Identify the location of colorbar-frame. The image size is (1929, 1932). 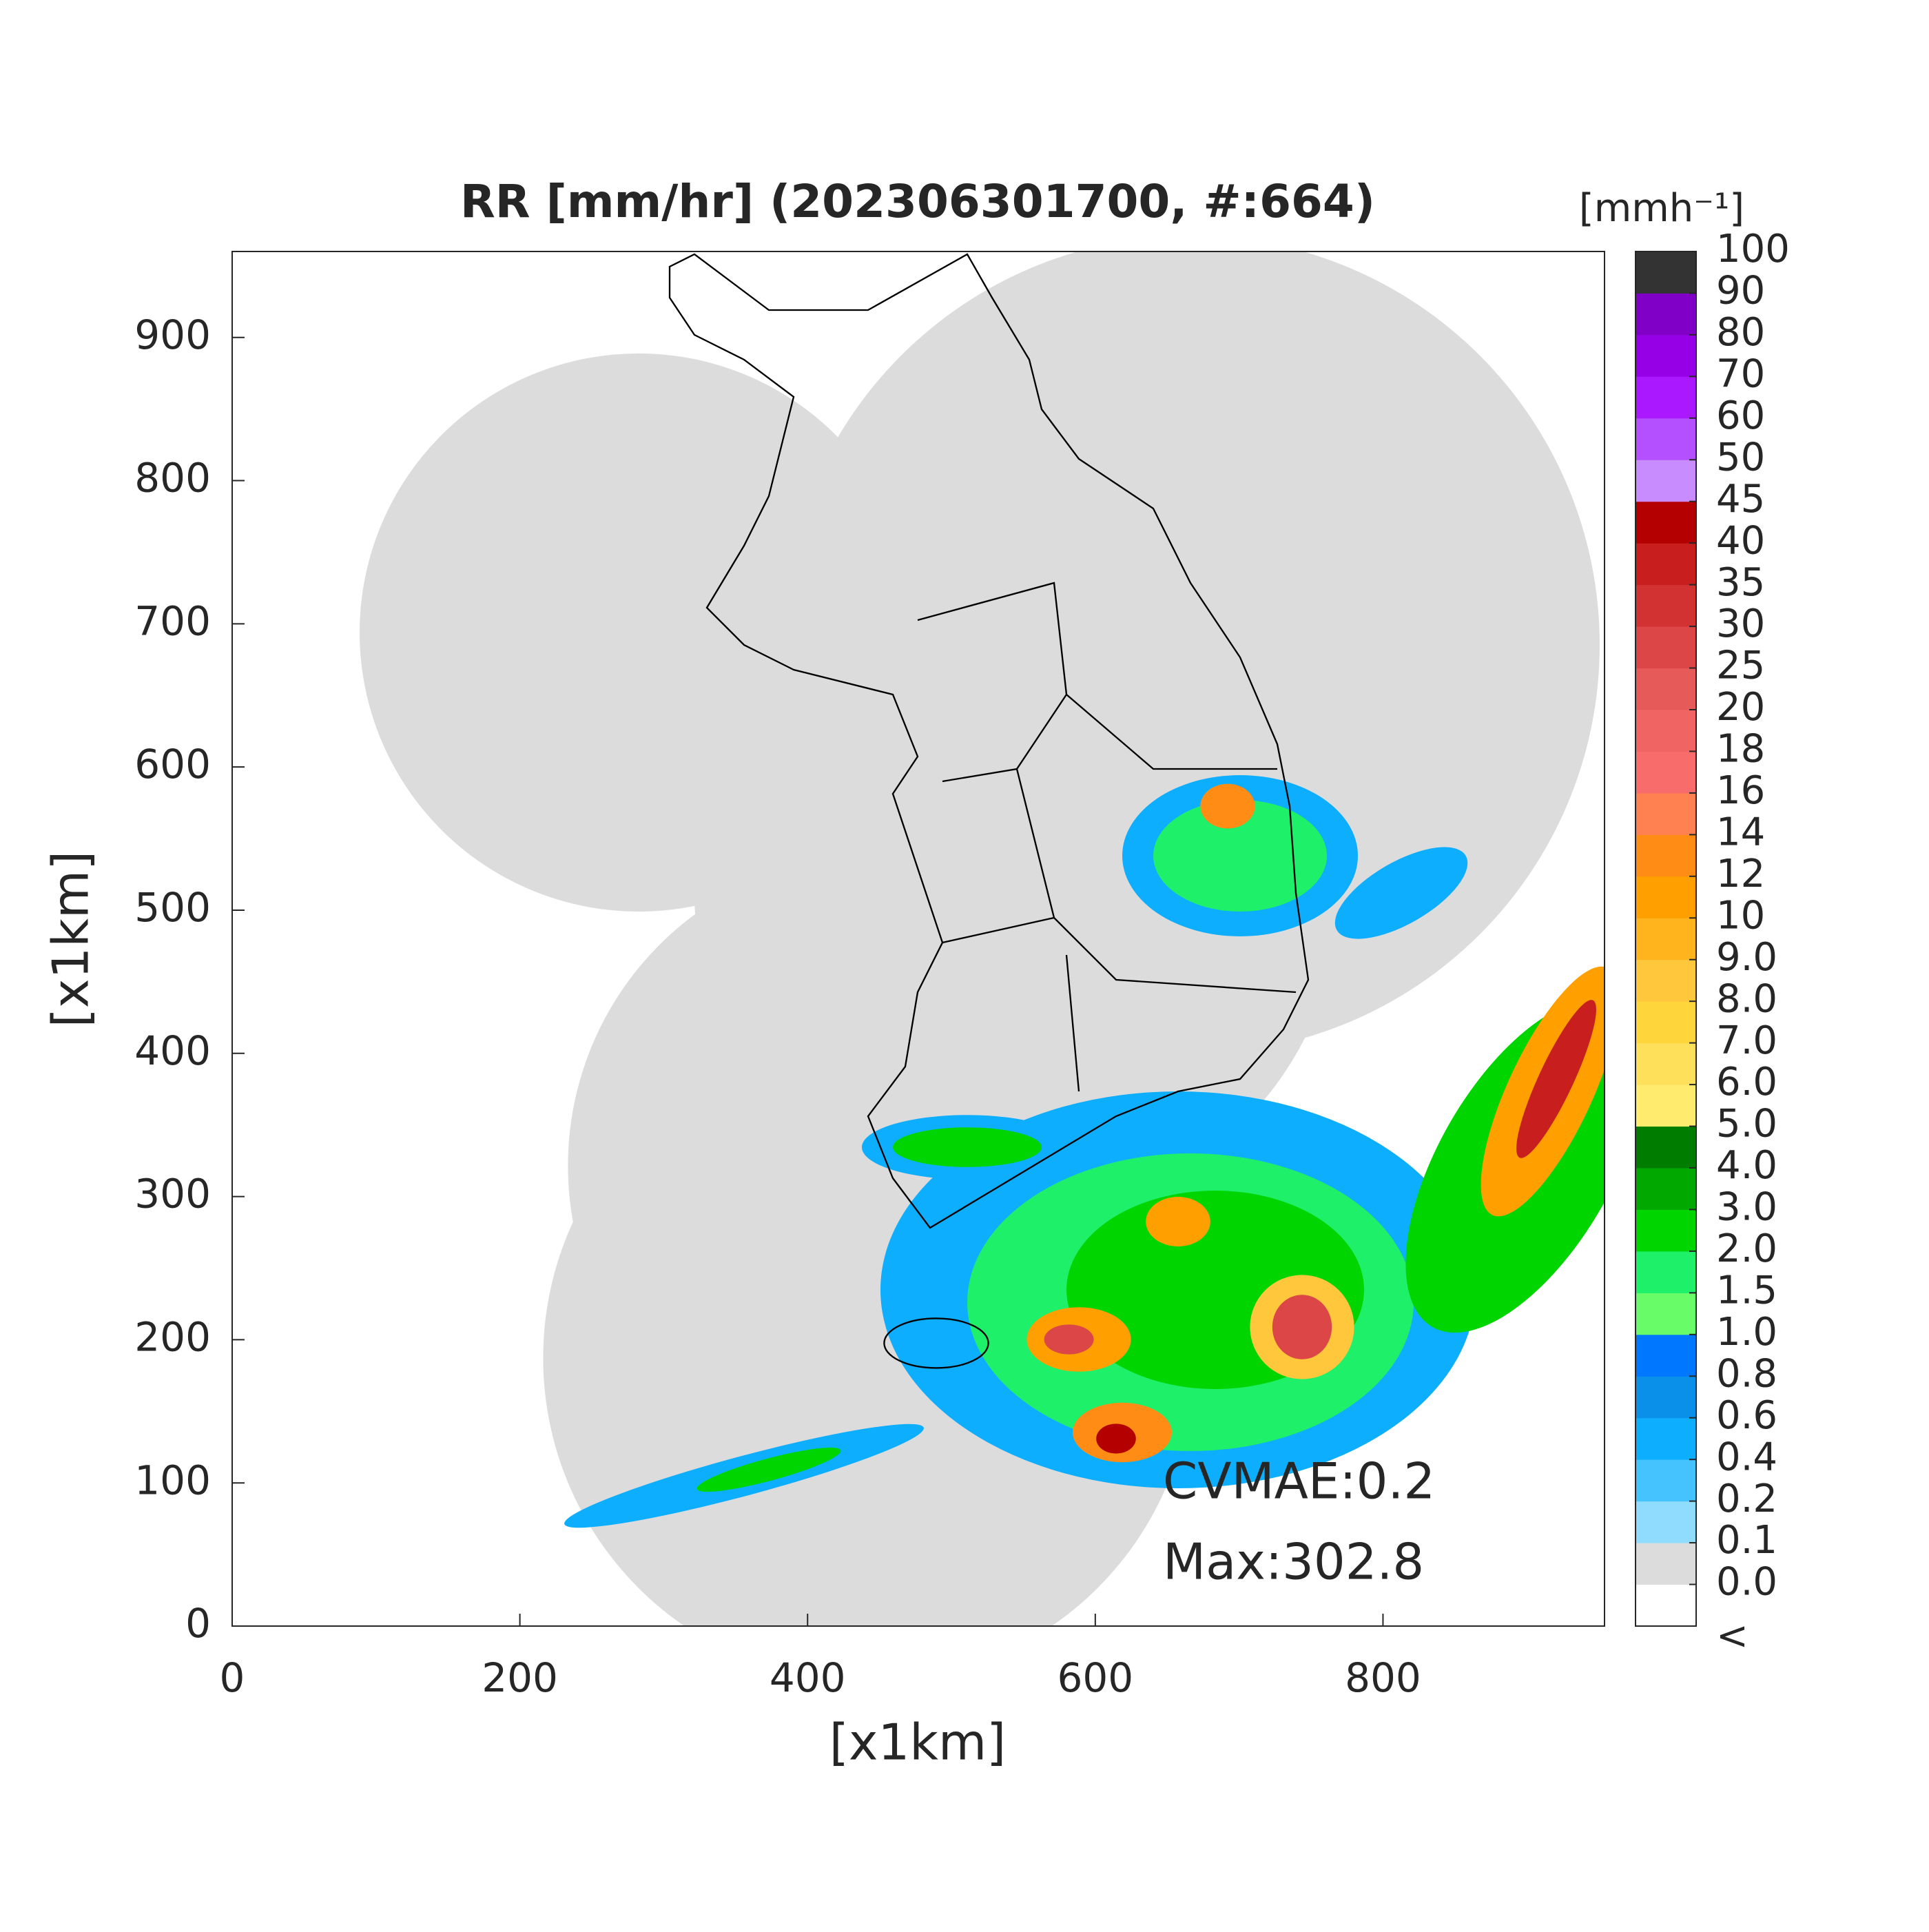
(1666, 939).